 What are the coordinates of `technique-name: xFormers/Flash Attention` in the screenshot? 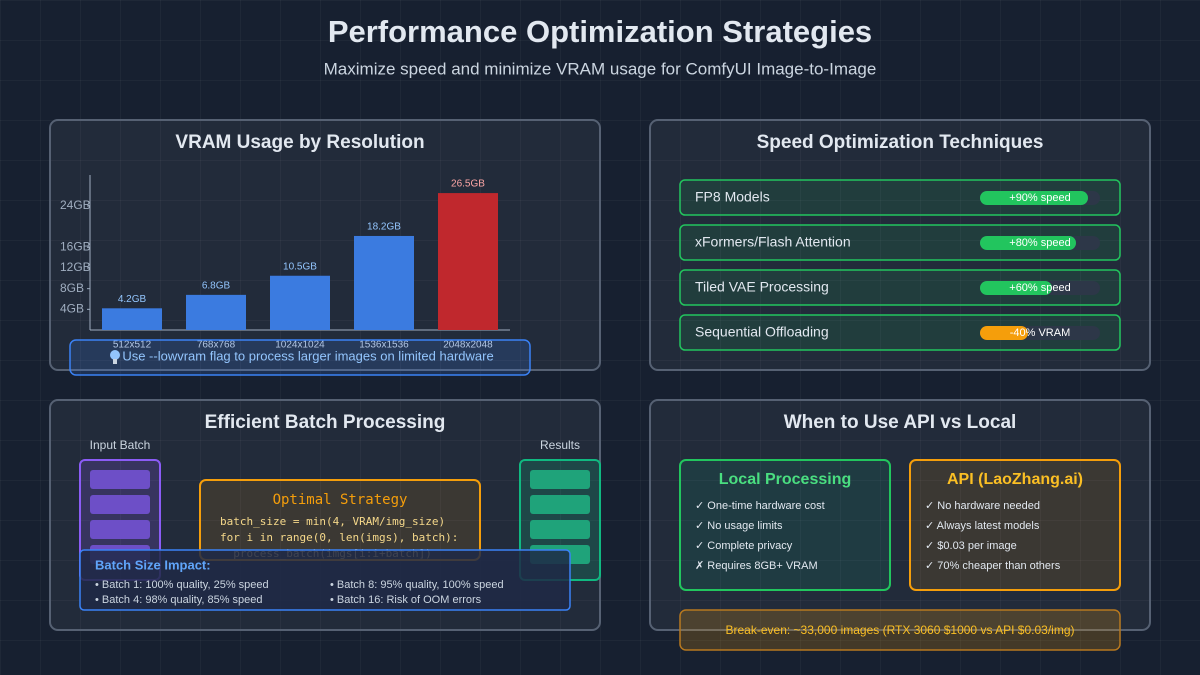 It's located at (773, 242).